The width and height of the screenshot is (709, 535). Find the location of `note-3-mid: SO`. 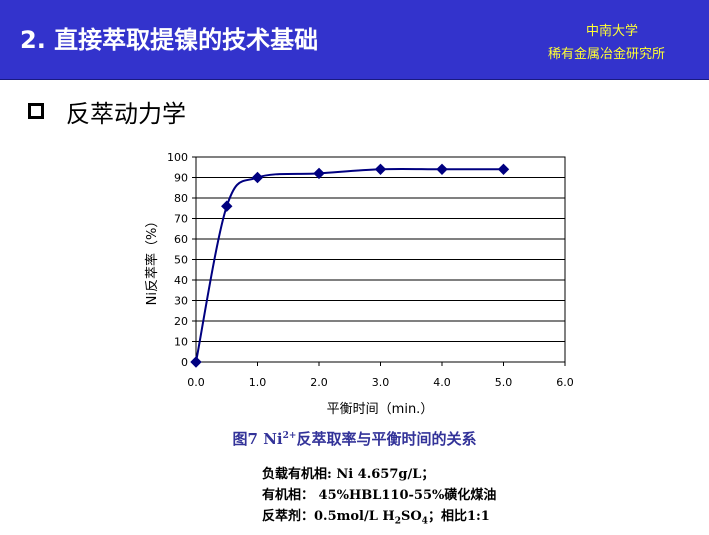

note-3-mid: SO is located at coordinates (411, 516).